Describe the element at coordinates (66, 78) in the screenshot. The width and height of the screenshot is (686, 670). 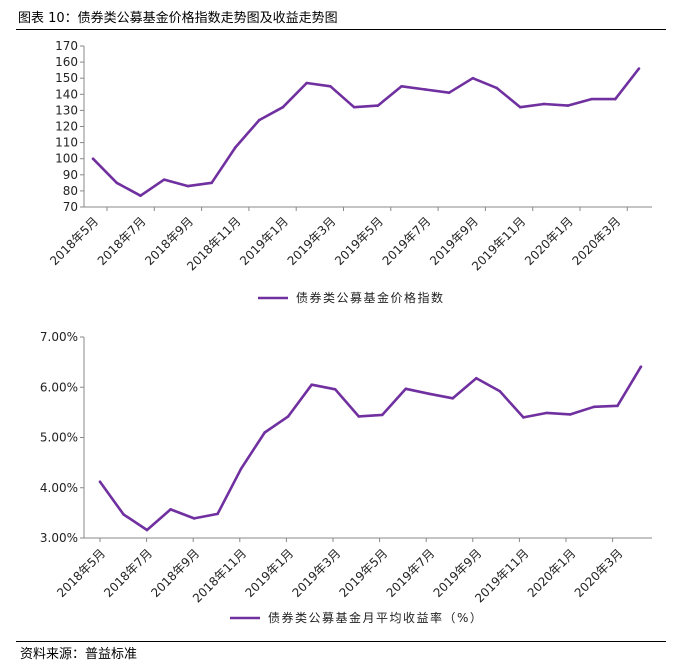
I see `y-tick-label: 150` at that location.